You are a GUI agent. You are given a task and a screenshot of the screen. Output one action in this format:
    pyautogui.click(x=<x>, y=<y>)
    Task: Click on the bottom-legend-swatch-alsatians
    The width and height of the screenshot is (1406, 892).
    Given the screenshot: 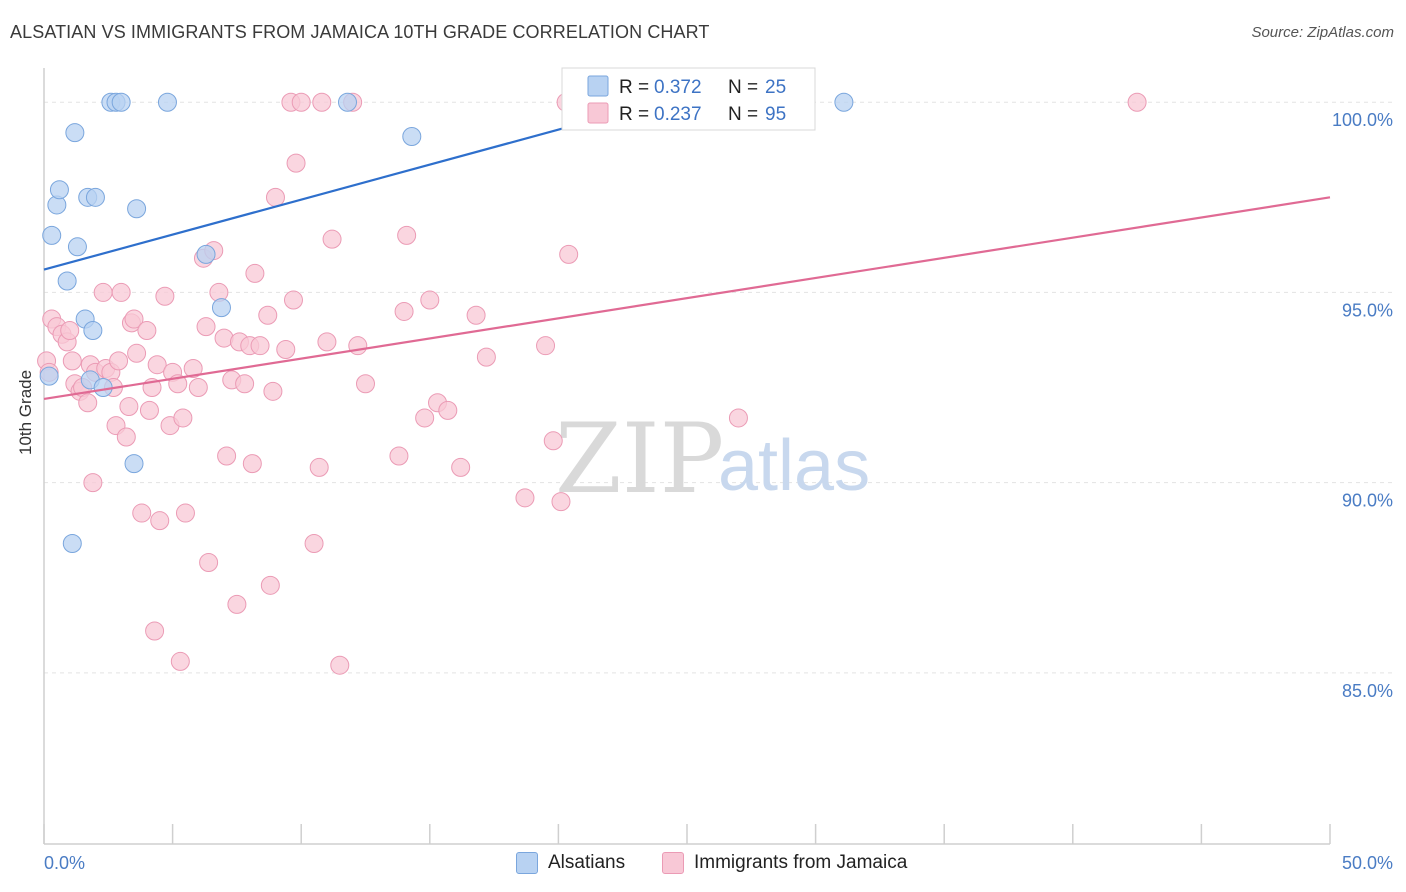 What is the action you would take?
    pyautogui.click(x=527, y=863)
    